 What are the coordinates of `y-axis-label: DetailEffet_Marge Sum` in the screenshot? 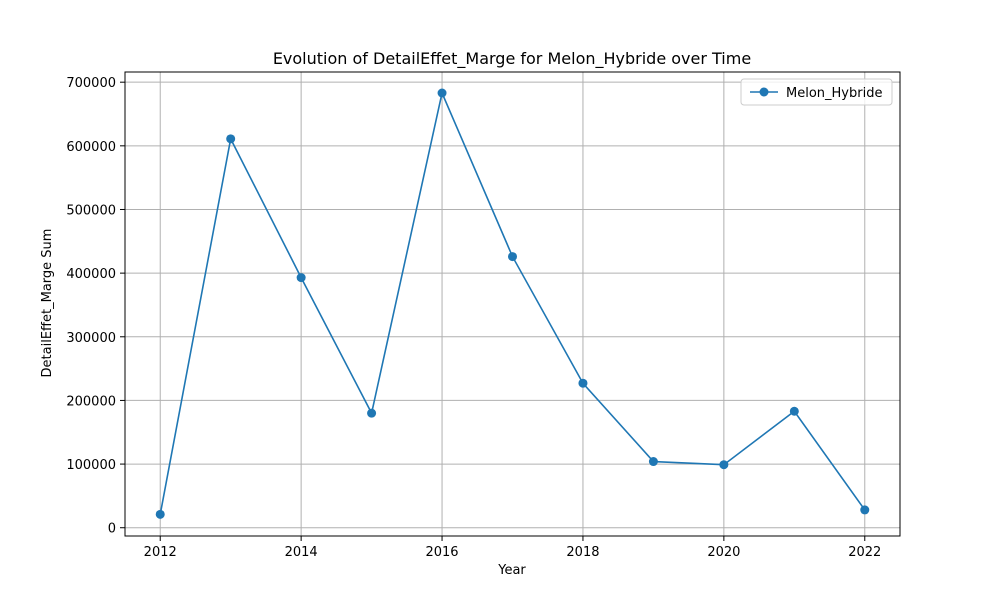 It's located at (47, 303).